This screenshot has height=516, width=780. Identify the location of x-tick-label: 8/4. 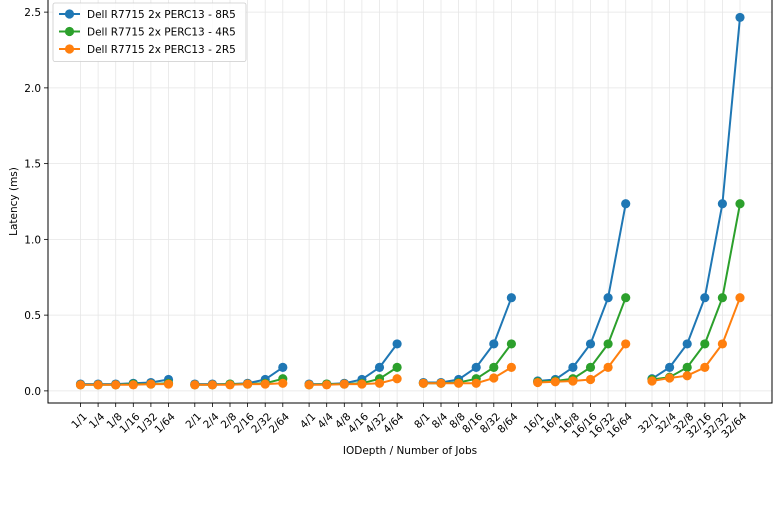
(440, 421).